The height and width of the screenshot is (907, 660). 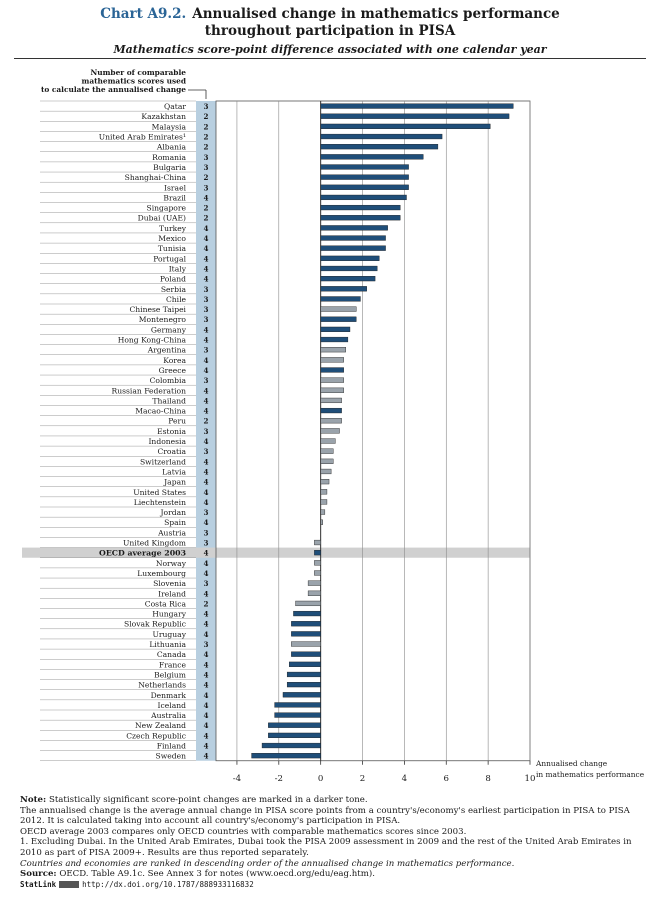 I want to click on country-label: Norway, so click(x=171, y=563).